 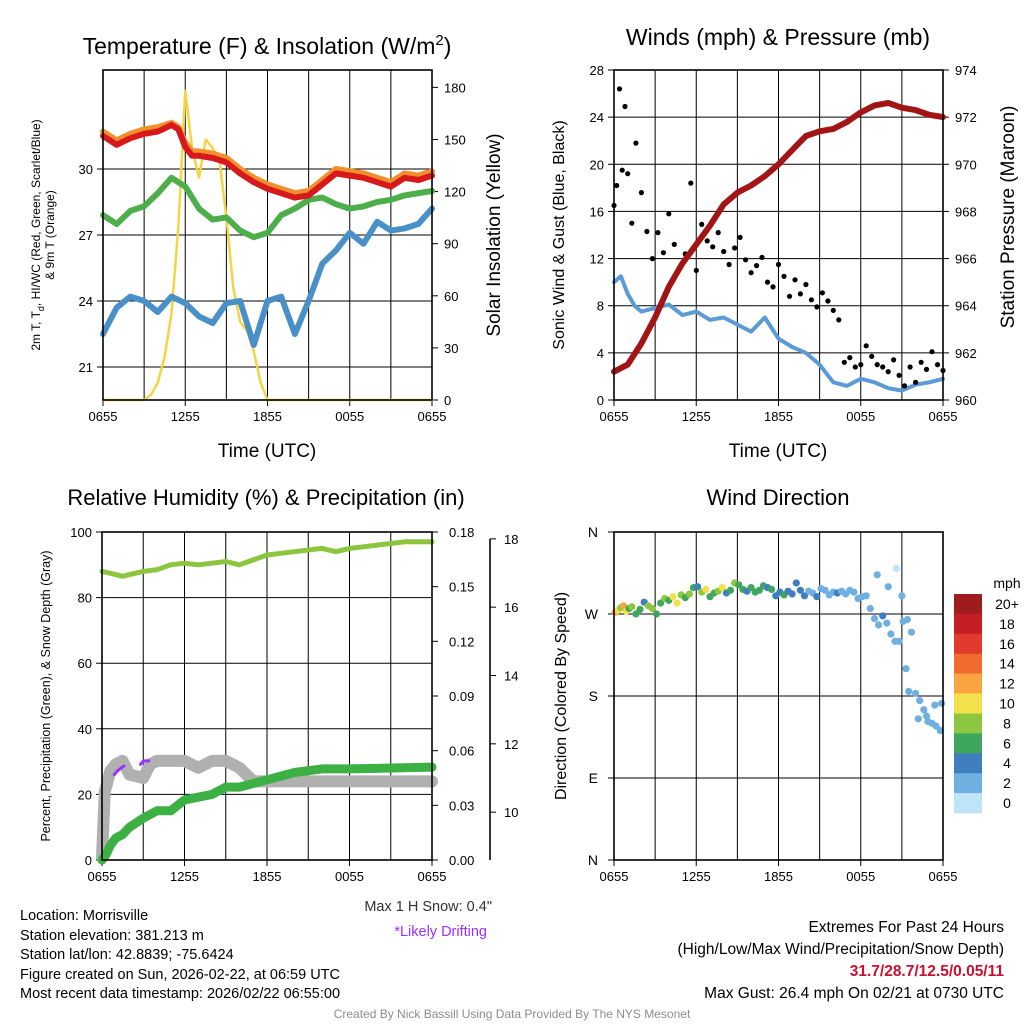 What do you see at coordinates (854, 993) in the screenshot?
I see `max-gust-text: Max Gust: 26.4 mph On 02/21 at 0730 UTC` at bounding box center [854, 993].